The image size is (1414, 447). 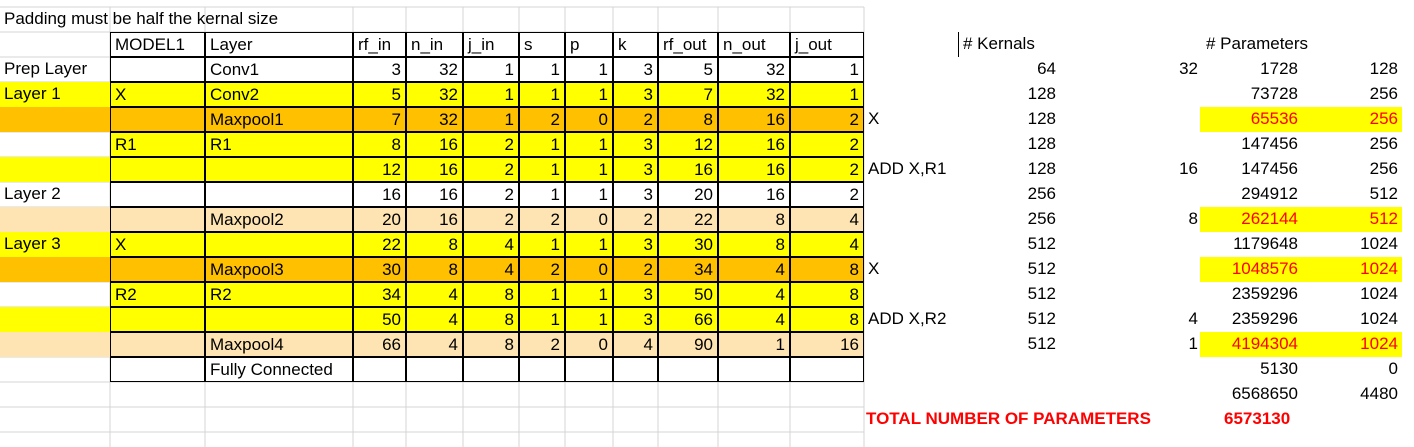 What do you see at coordinates (688, 269) in the screenshot?
I see `row-rf-out: 34` at bounding box center [688, 269].